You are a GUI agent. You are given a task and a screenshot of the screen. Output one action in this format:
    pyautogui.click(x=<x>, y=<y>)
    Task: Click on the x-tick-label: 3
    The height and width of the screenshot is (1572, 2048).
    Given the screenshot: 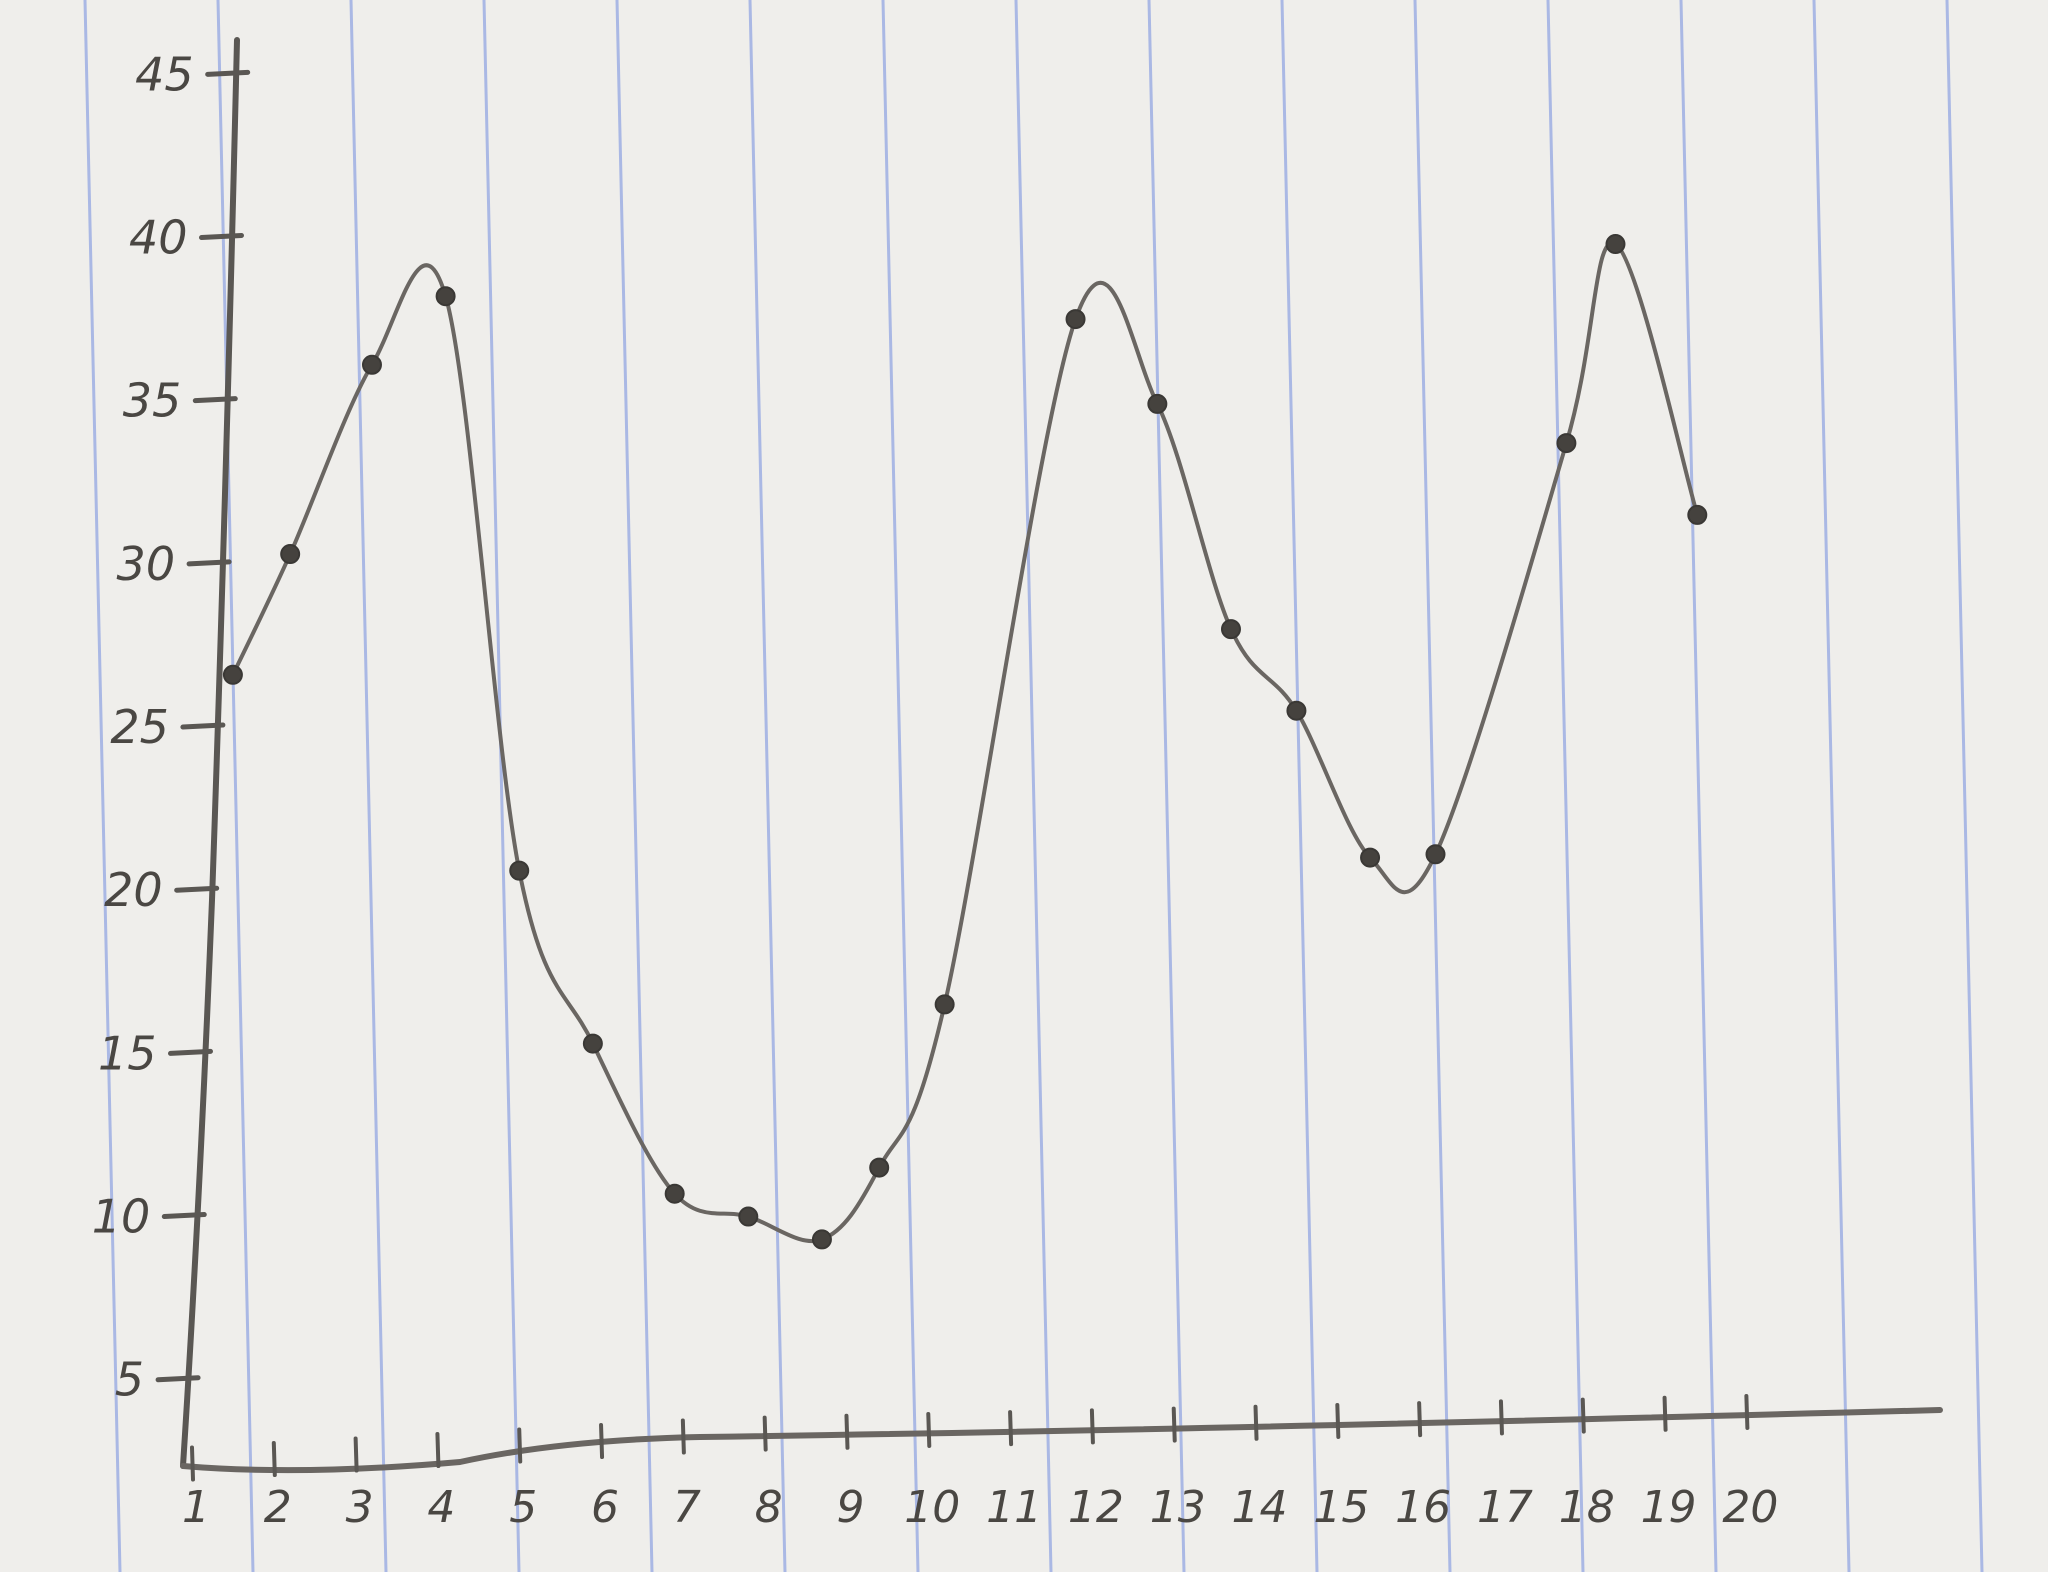 What is the action you would take?
    pyautogui.click(x=360, y=1507)
    